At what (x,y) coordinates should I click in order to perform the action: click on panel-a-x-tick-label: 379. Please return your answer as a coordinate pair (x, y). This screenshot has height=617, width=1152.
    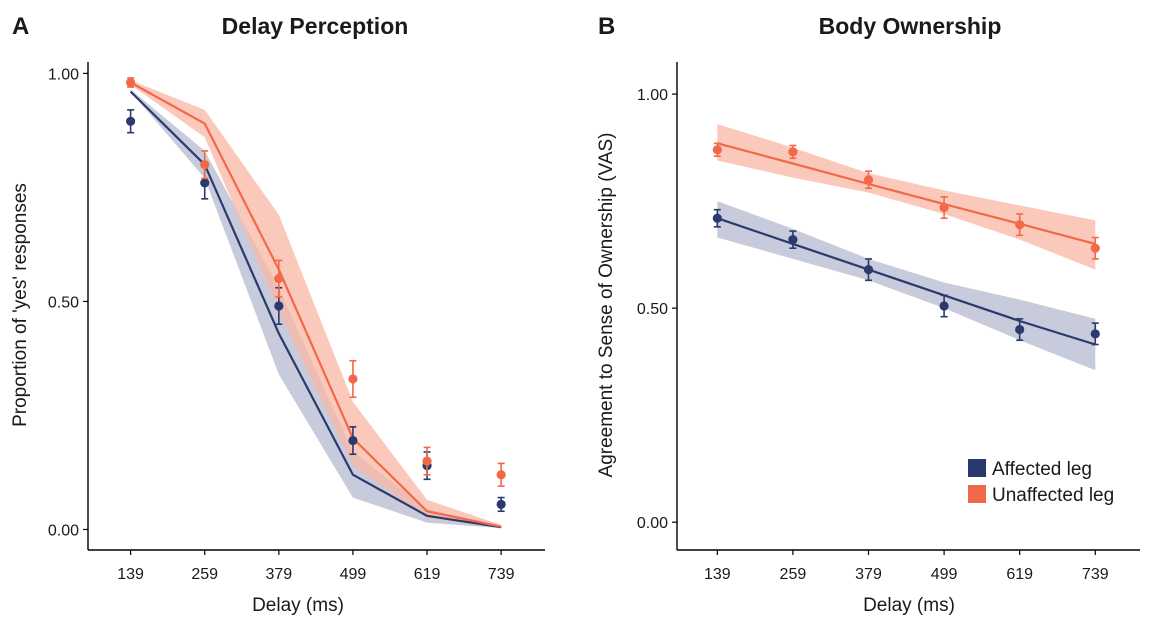
    Looking at the image, I should click on (278, 574).